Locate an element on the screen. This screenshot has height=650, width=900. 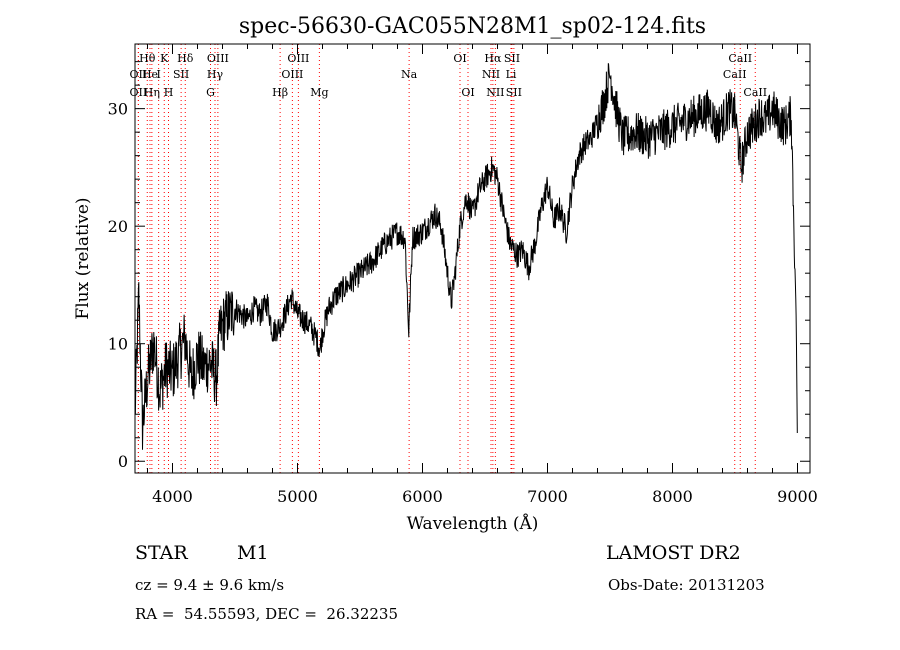
survey-label: LAMOST DR2 is located at coordinates (673, 553).